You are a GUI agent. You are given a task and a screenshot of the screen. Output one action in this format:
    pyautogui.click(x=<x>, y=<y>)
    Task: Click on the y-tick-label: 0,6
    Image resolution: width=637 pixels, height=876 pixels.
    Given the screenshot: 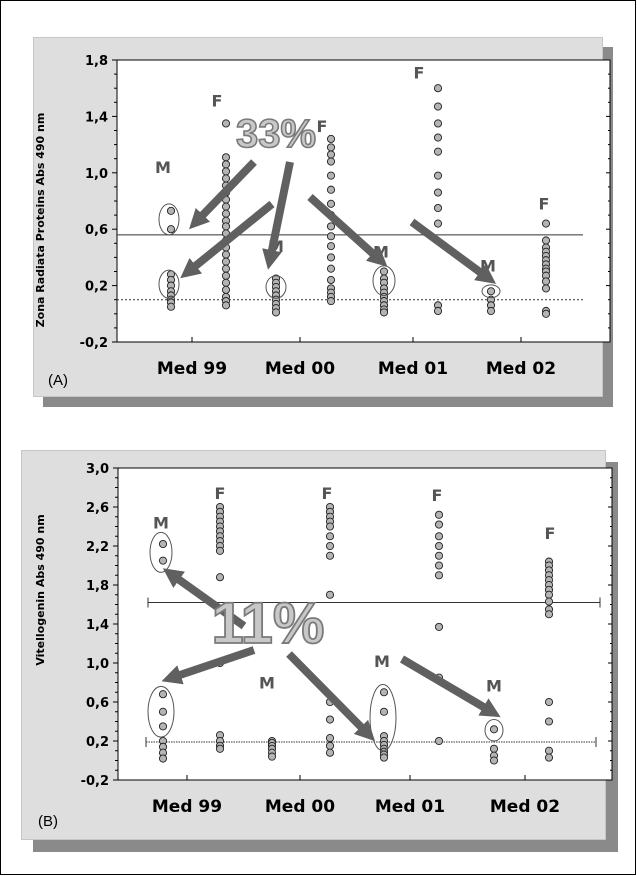 What is the action you would take?
    pyautogui.click(x=97, y=703)
    